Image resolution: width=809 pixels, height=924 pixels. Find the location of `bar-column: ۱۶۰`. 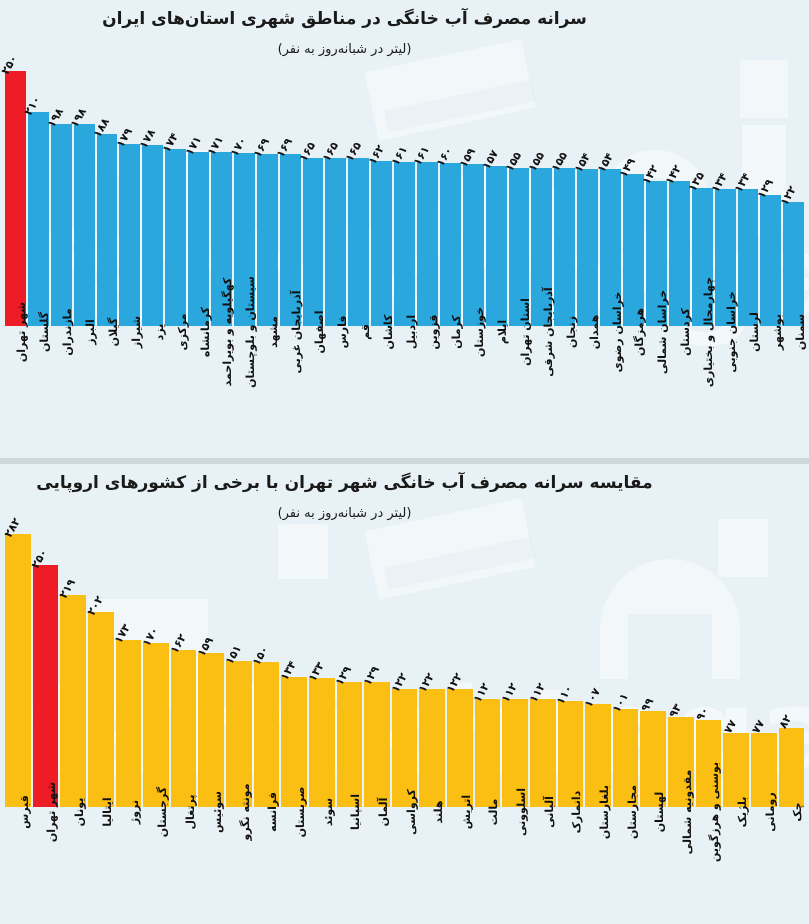

bar-column: ۱۶۰ is located at coordinates (447, 181).